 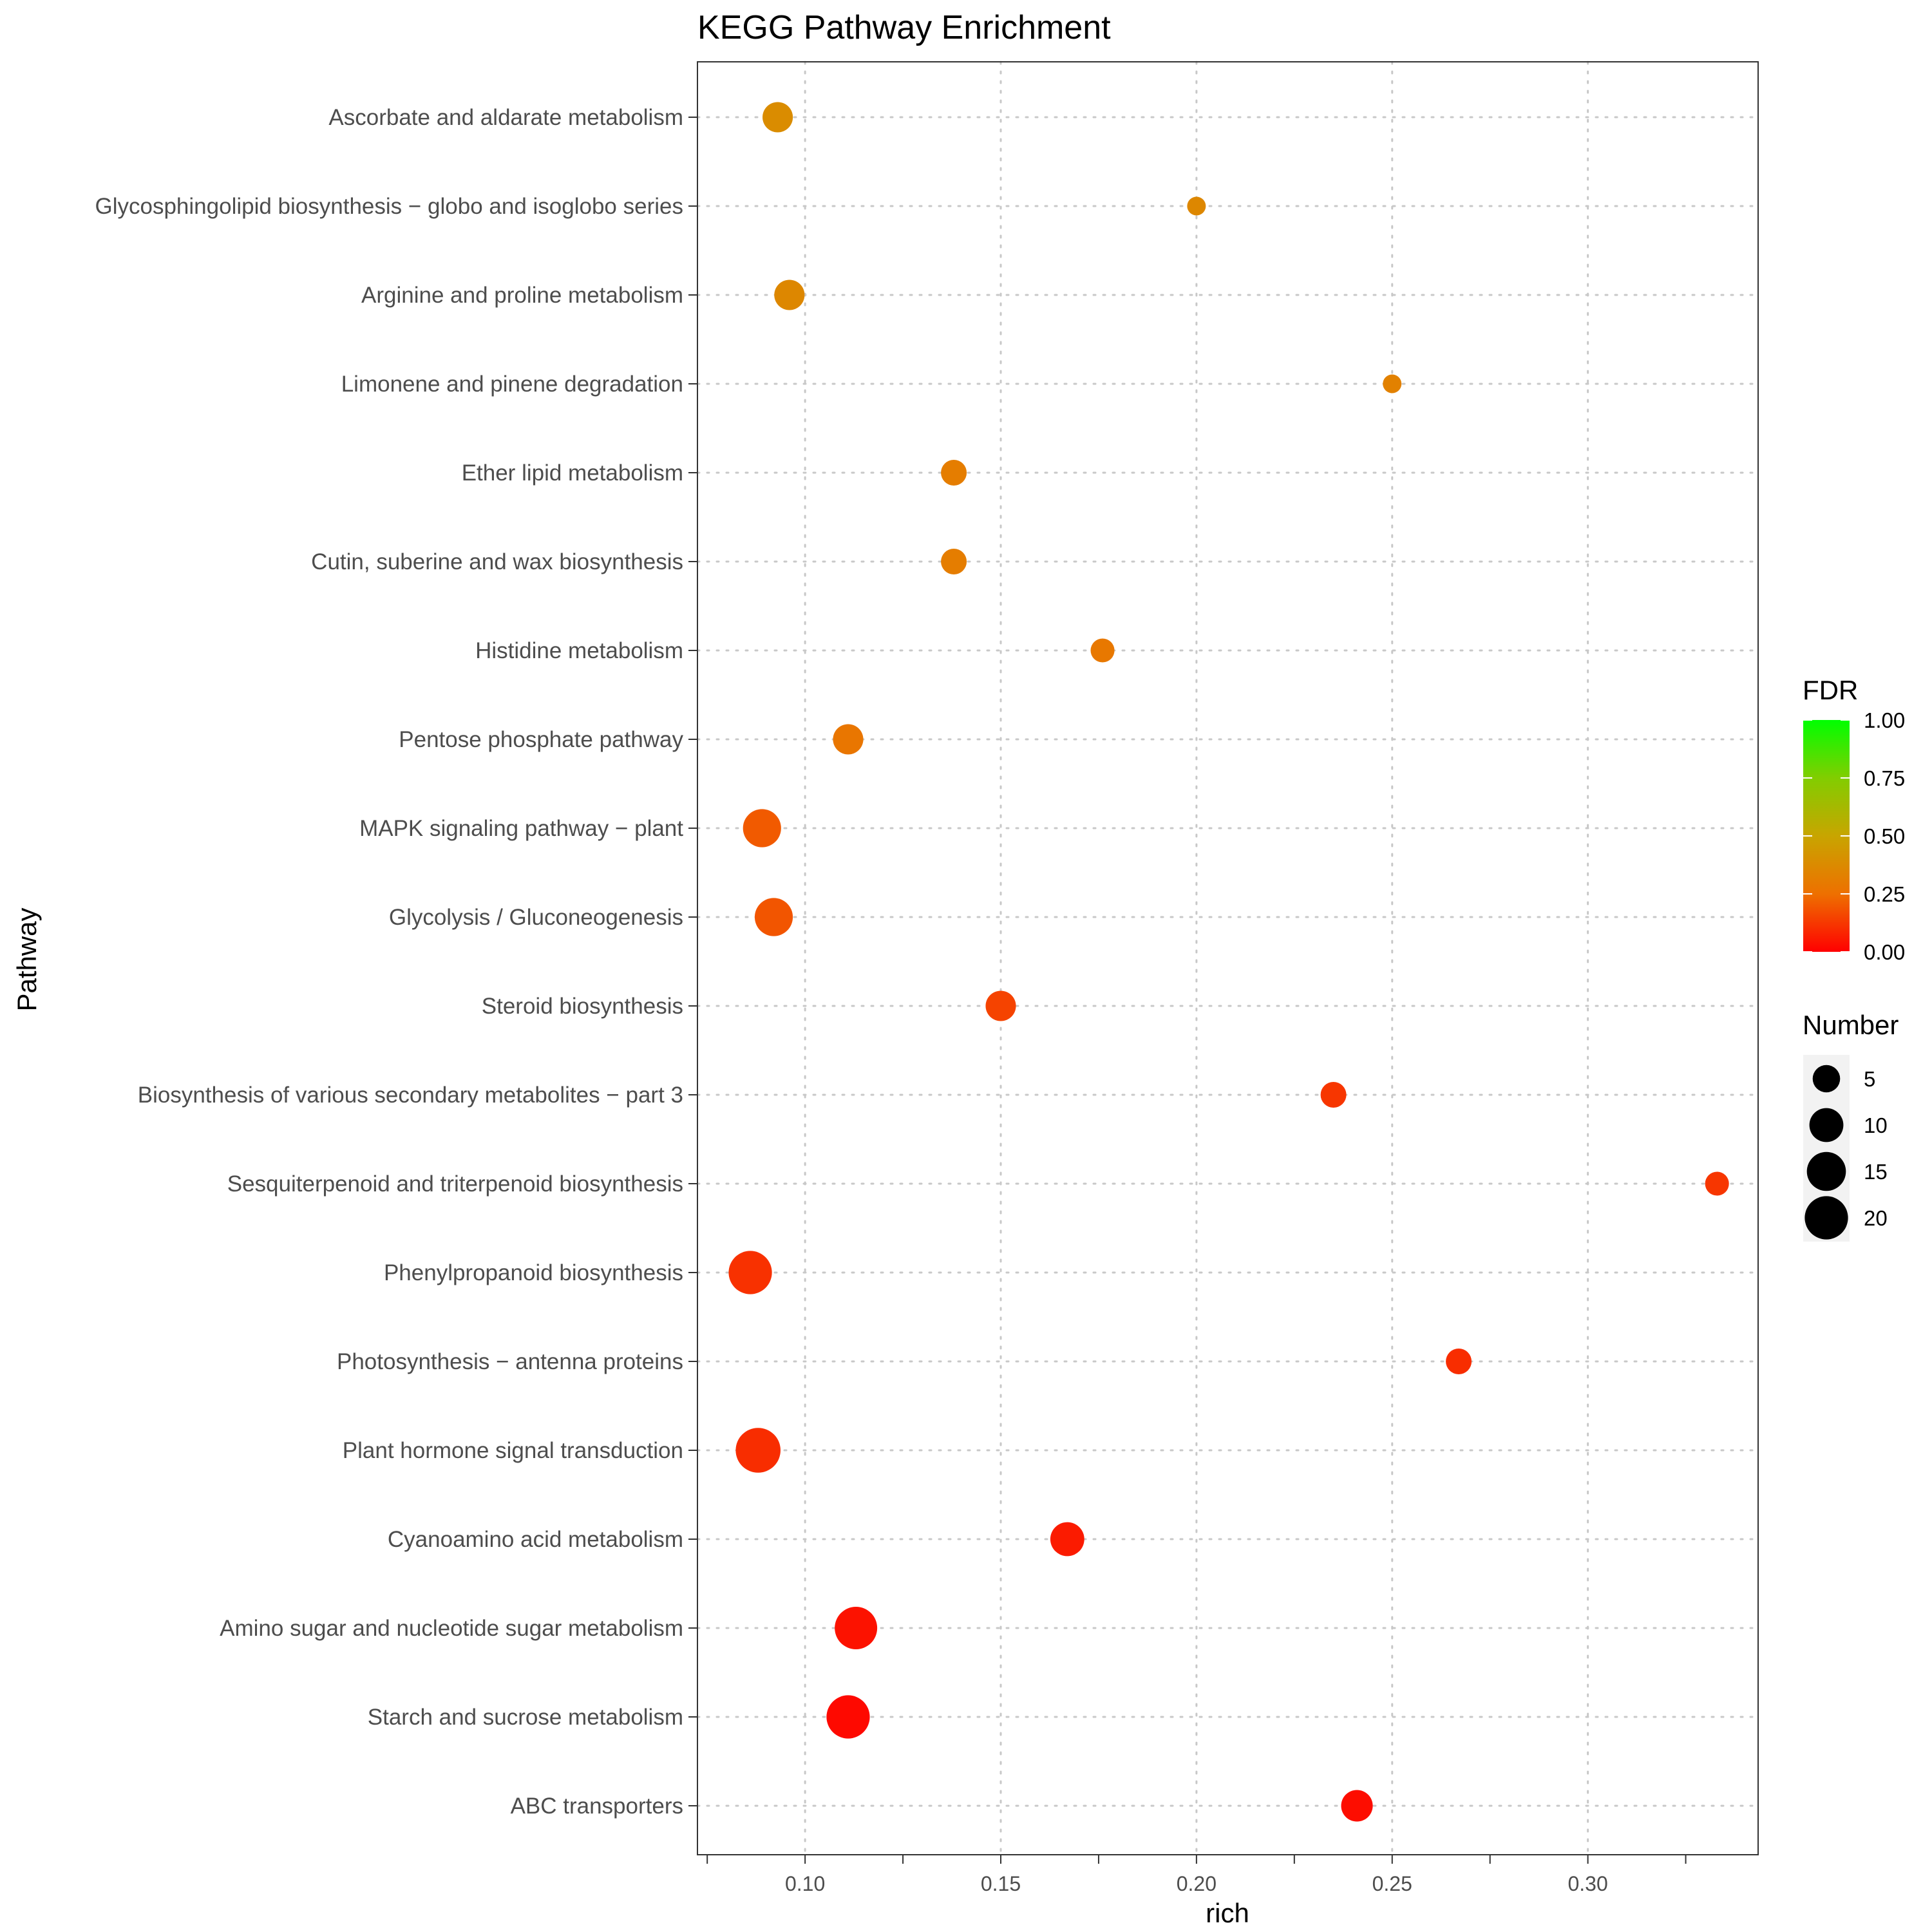 I want to click on y-axis-title: Pathway, so click(x=27, y=959).